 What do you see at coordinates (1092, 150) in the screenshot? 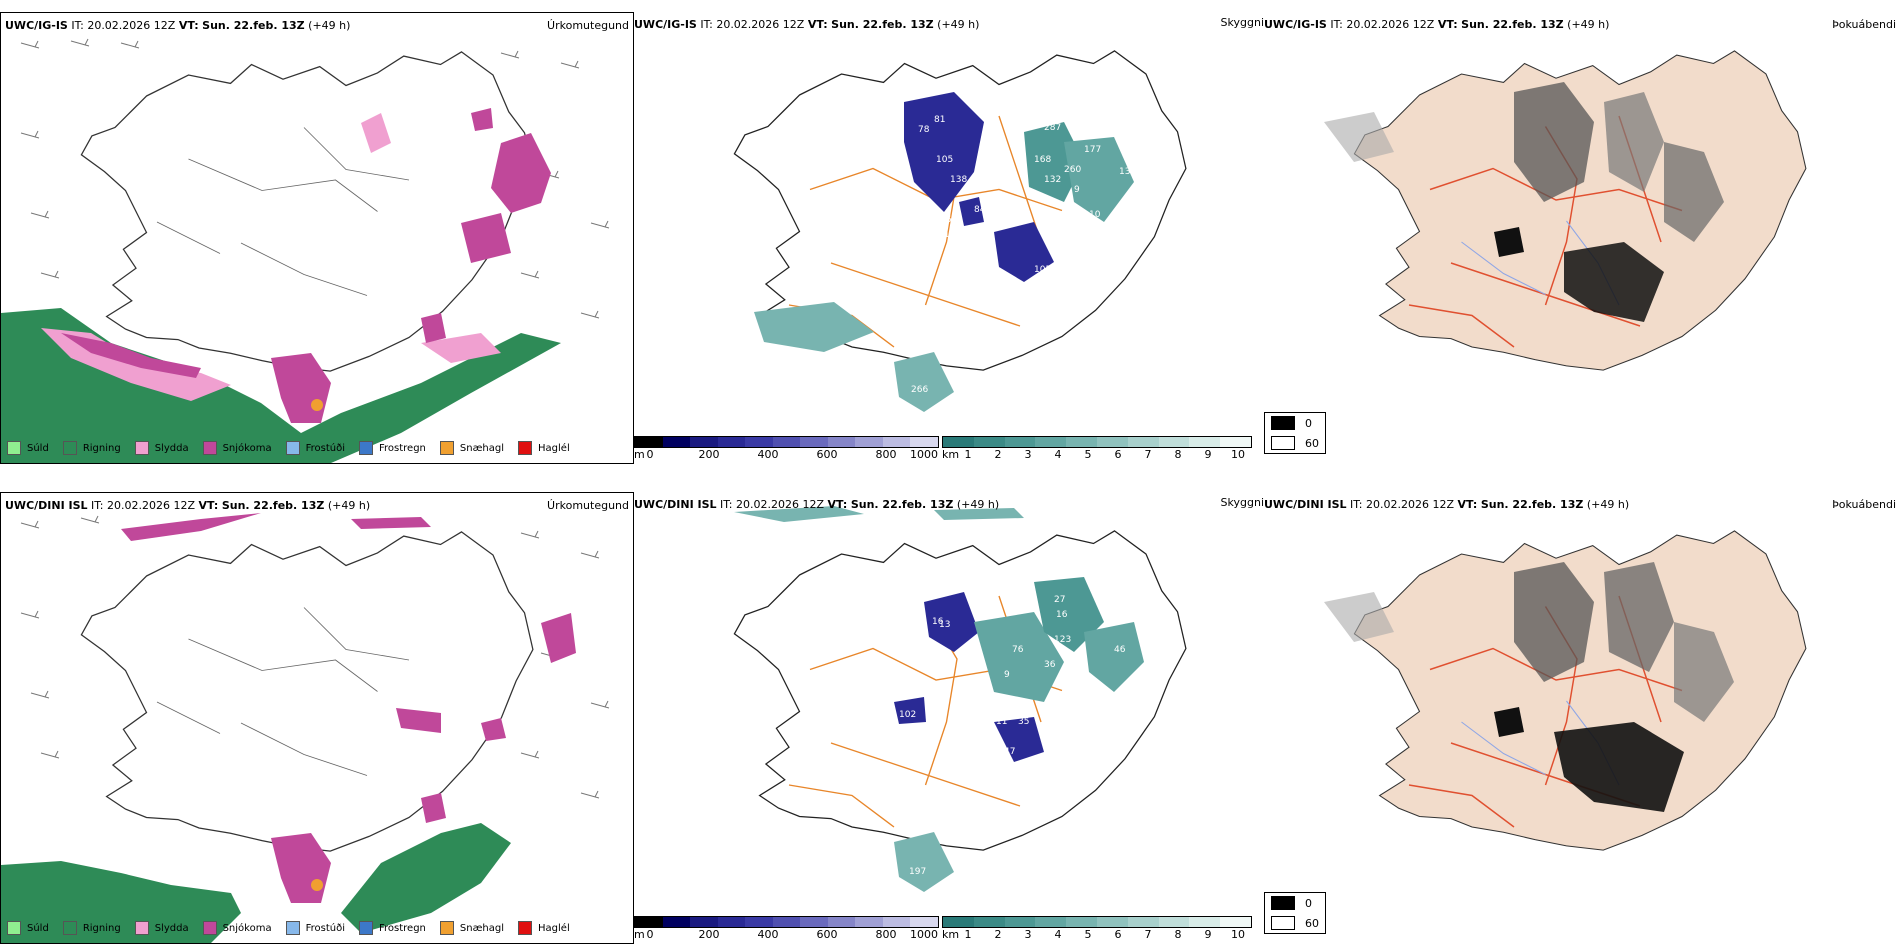
I see `cloud-label: 177` at bounding box center [1092, 150].